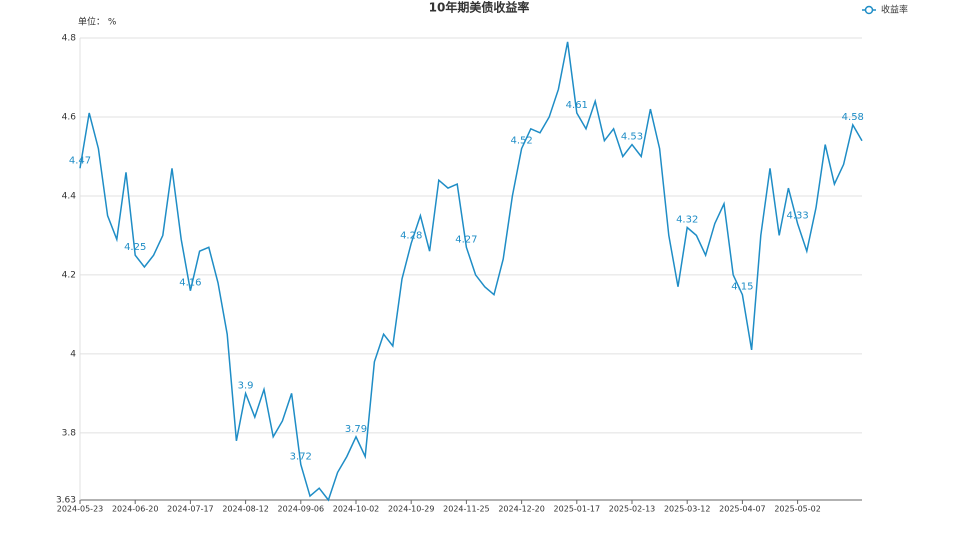 The height and width of the screenshot is (539, 959). I want to click on x-tick-label: 2024-09-06, so click(301, 509).